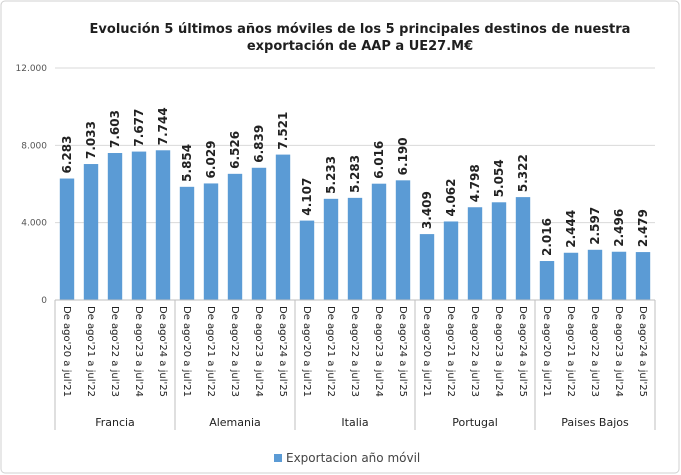 This screenshot has height=475, width=681. What do you see at coordinates (187, 163) in the screenshot?
I see `value-label: 5.854` at bounding box center [187, 163].